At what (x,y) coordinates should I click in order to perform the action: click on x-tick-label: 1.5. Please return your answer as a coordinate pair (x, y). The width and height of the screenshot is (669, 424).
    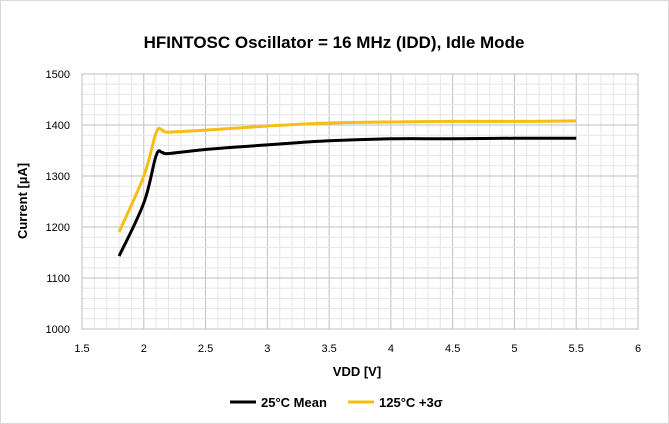
    Looking at the image, I should click on (81, 349).